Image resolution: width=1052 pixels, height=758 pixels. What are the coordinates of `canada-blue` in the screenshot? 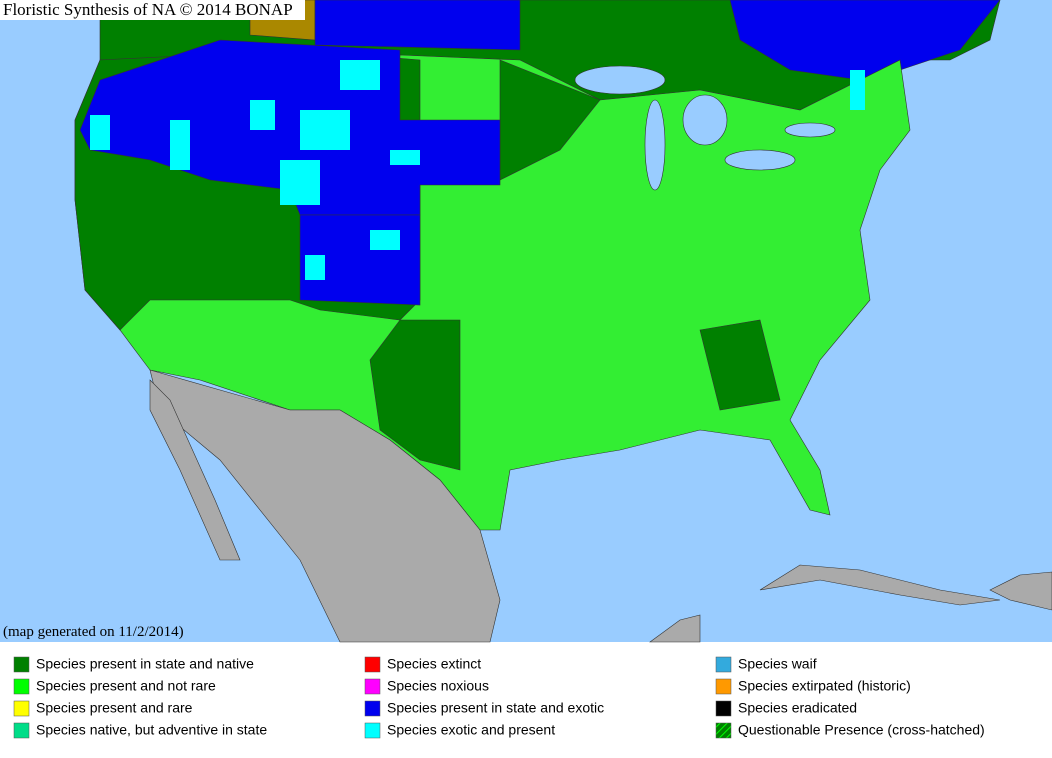 It's located at (417, 25).